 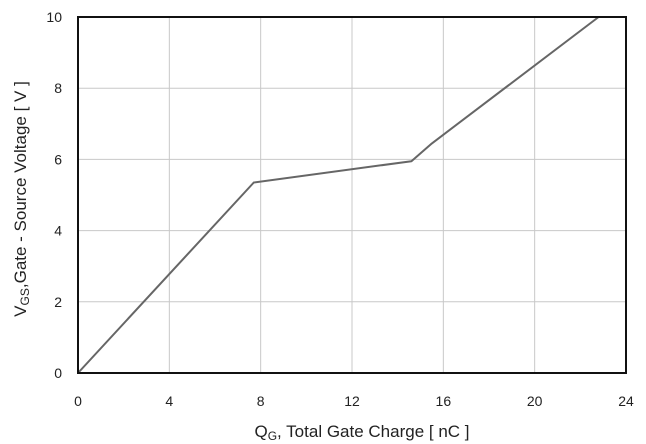 What do you see at coordinates (58, 373) in the screenshot?
I see `y-tick-label: 0` at bounding box center [58, 373].